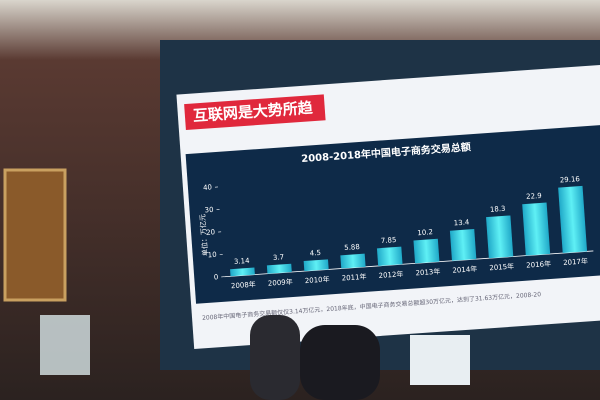 This screenshot has height=400, width=600. I want to click on y-tick-label: 40, so click(207, 187).